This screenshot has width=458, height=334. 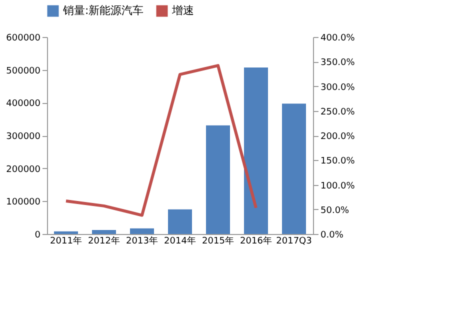 What do you see at coordinates (338, 87) in the screenshot?
I see `y2-tick-label: 300.0%` at bounding box center [338, 87].